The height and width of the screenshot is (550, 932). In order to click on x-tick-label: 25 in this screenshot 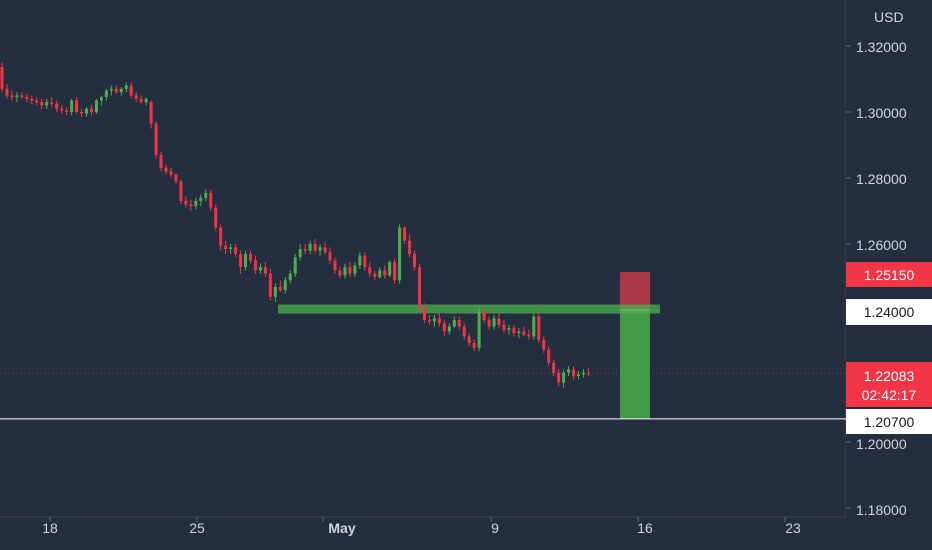, I will do `click(197, 528)`.